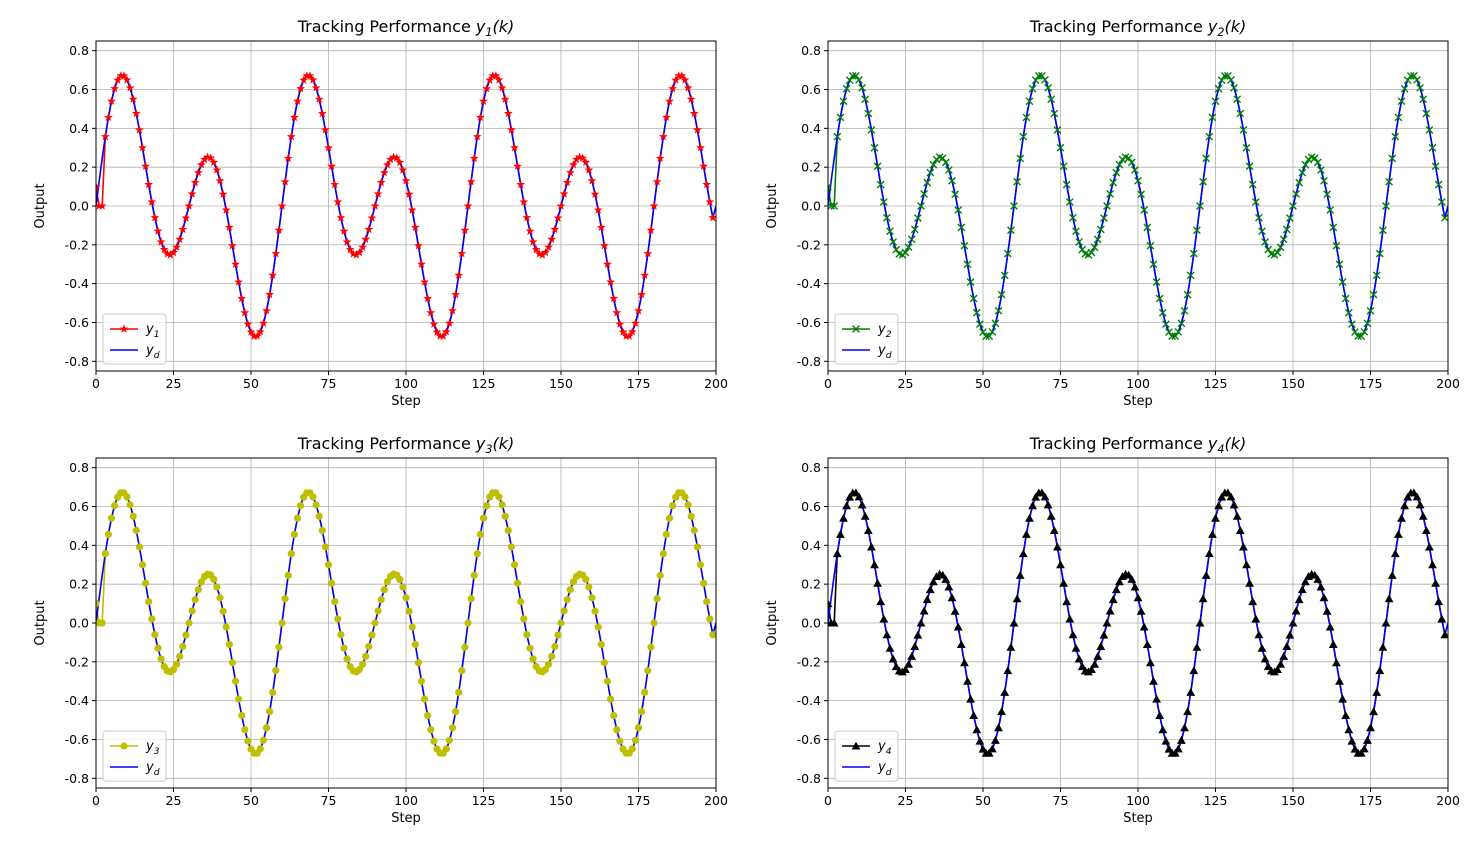 This screenshot has height=849, width=1482. I want to click on legend-box, so click(866, 339).